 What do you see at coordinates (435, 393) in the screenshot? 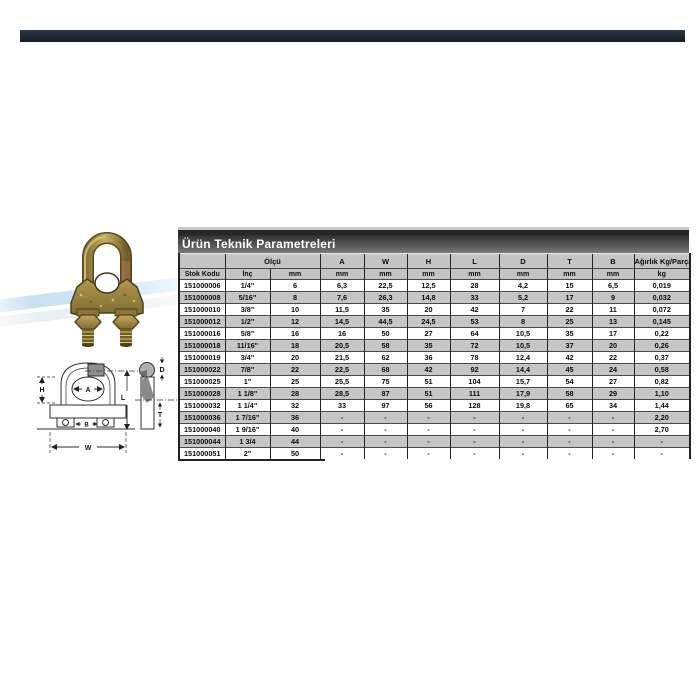
I see `table-row: 151000028 1 1/8" 28 28,5 87 51 111 17,9 58 29 1,10` at bounding box center [435, 393].